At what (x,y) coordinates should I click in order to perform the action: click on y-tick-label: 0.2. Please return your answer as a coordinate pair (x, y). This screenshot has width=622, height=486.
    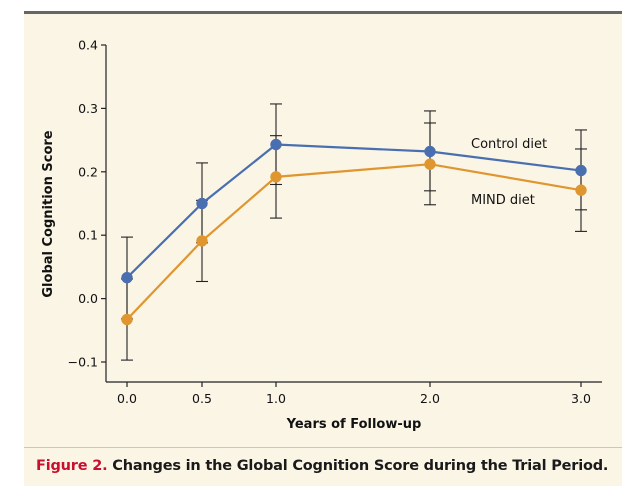
    Looking at the image, I should click on (88, 171).